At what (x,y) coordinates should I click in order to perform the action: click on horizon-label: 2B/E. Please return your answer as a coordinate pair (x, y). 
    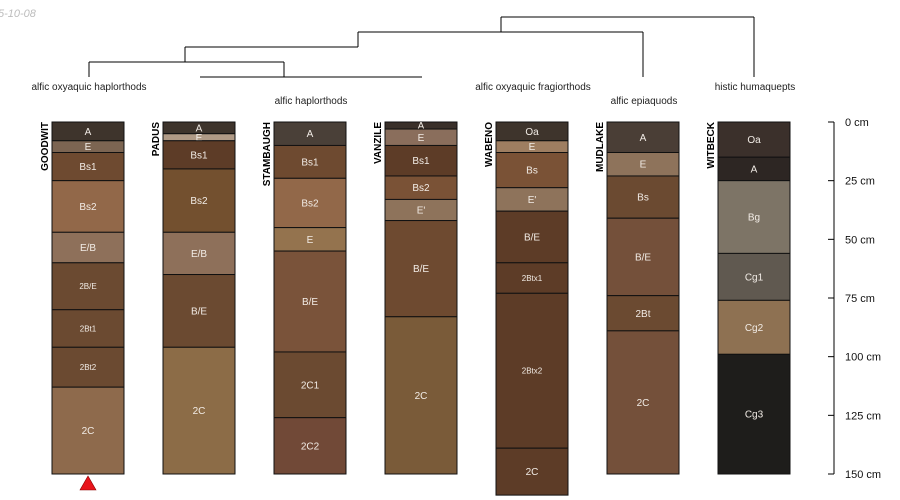
    Looking at the image, I should click on (87, 286).